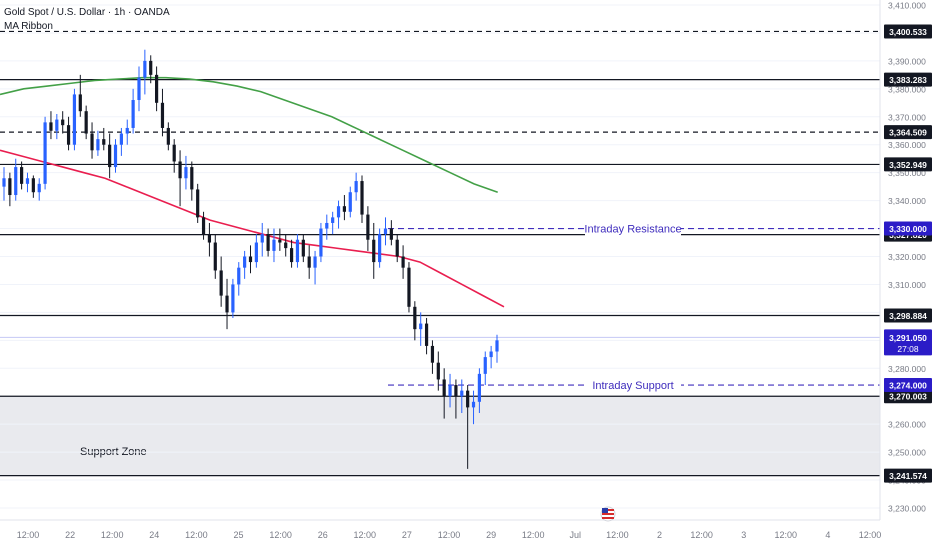 This screenshot has width=932, height=550. I want to click on intraday-price-label: 3,274.000, so click(908, 386).